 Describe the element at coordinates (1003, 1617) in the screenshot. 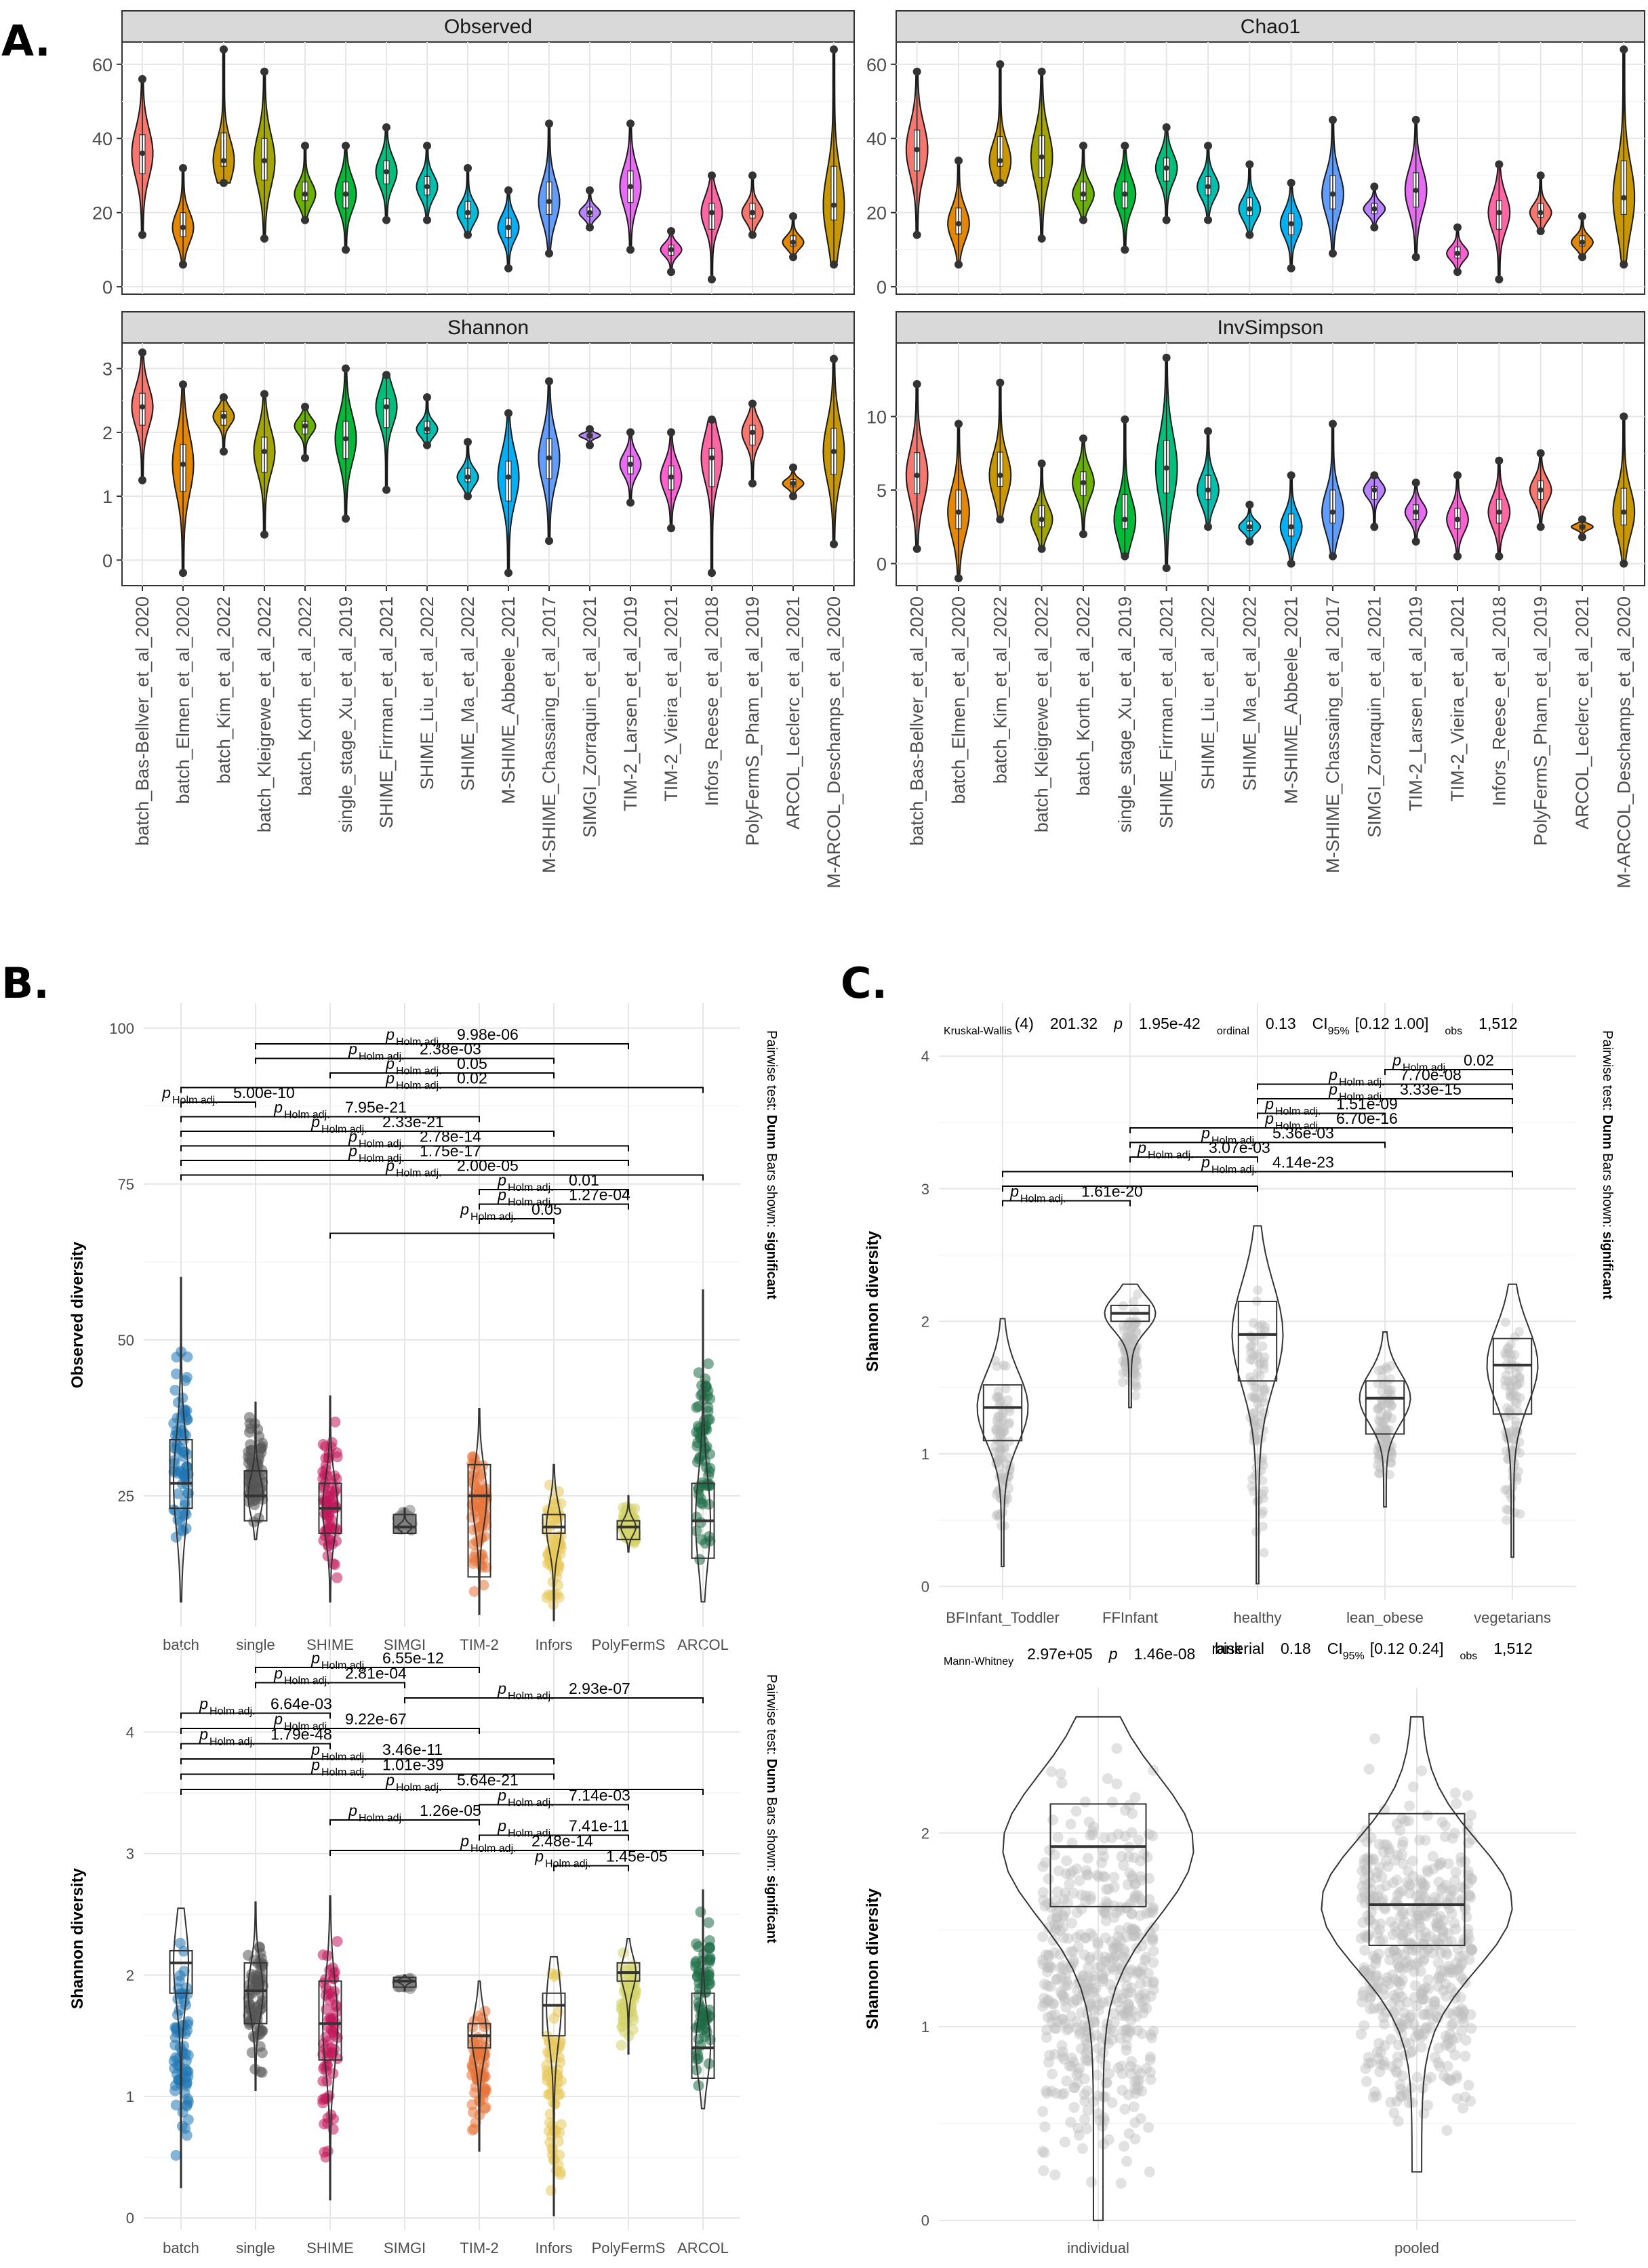

I see `x-tick-label: BFInfant_Toddler` at that location.